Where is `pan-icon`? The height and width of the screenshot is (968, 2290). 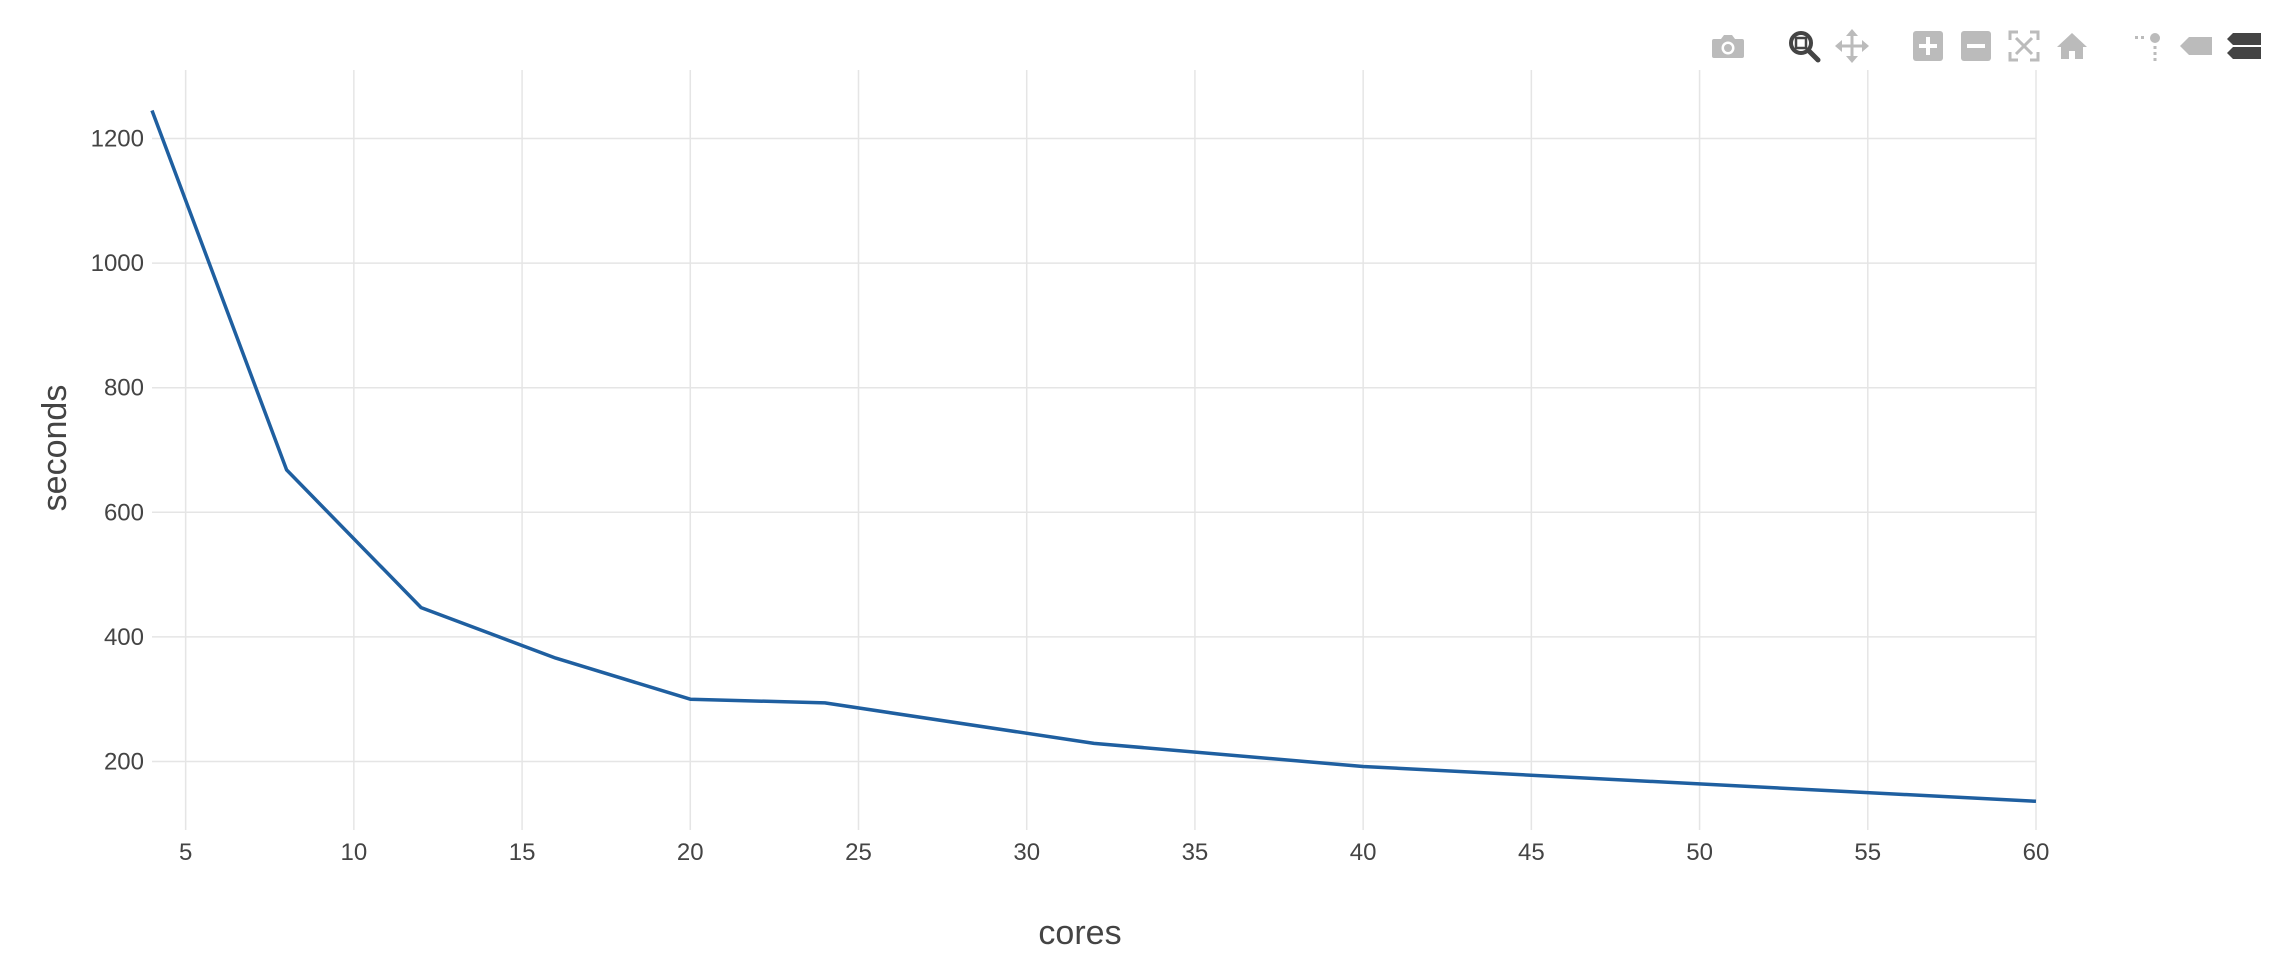
pan-icon is located at coordinates (1852, 46).